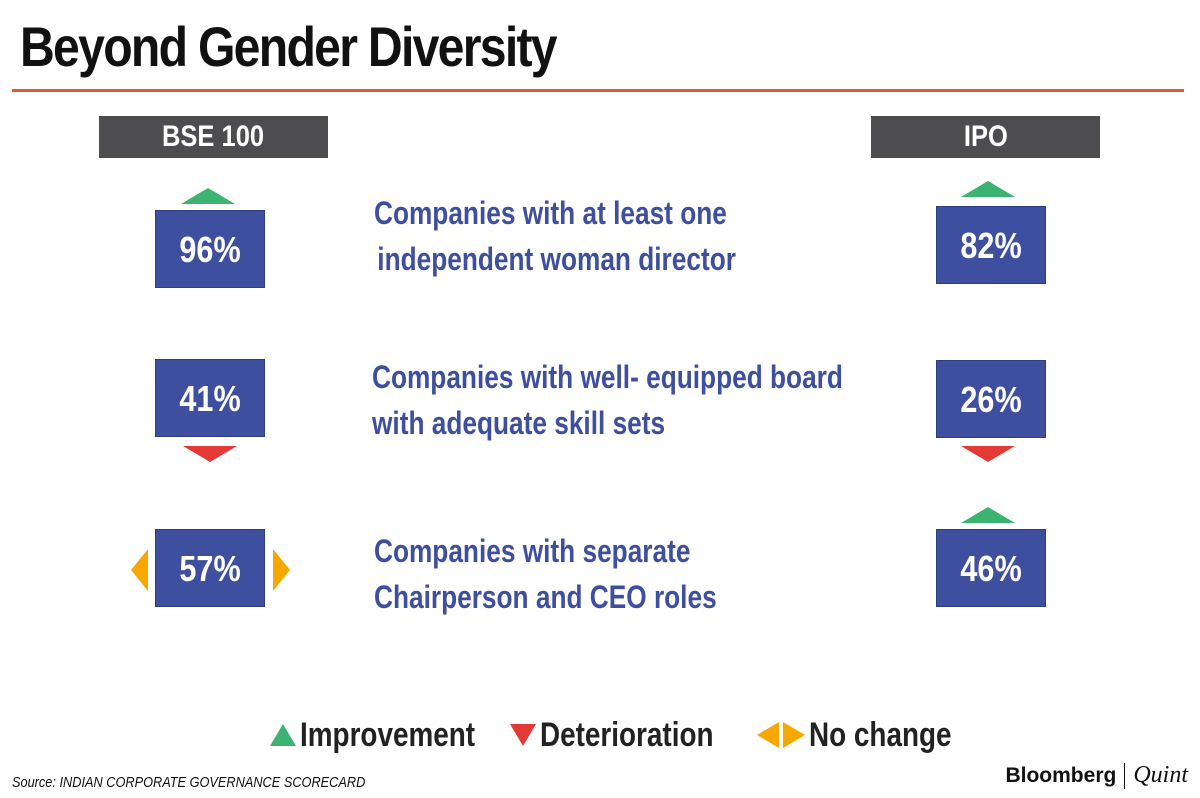 The height and width of the screenshot is (798, 1200). I want to click on bse-row3-no-change-right-icon, so click(281, 570).